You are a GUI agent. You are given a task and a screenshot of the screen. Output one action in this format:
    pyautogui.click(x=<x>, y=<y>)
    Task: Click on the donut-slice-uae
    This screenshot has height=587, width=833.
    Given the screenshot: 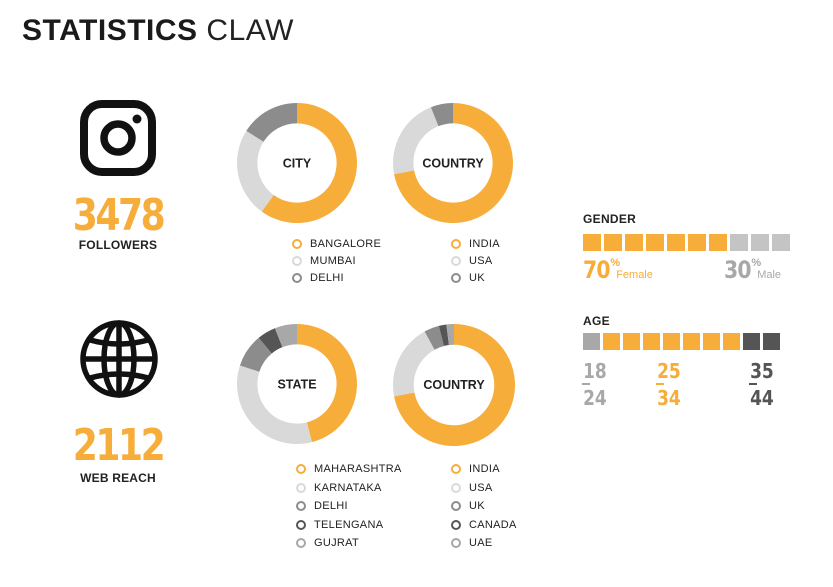 What is the action you would take?
    pyautogui.click(x=450, y=335)
    